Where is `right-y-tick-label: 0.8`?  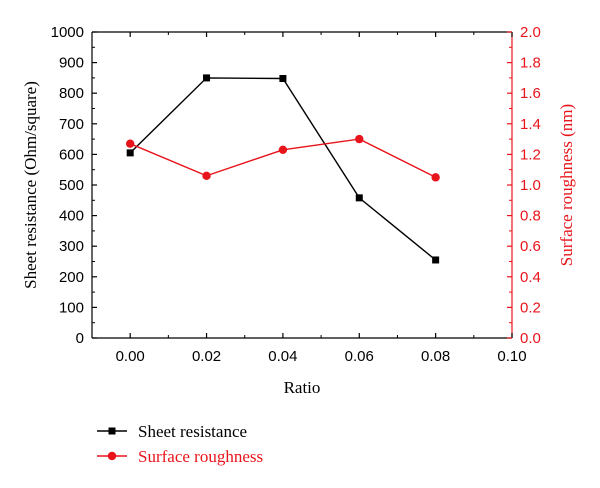
right-y-tick-label: 0.8 is located at coordinates (530, 216).